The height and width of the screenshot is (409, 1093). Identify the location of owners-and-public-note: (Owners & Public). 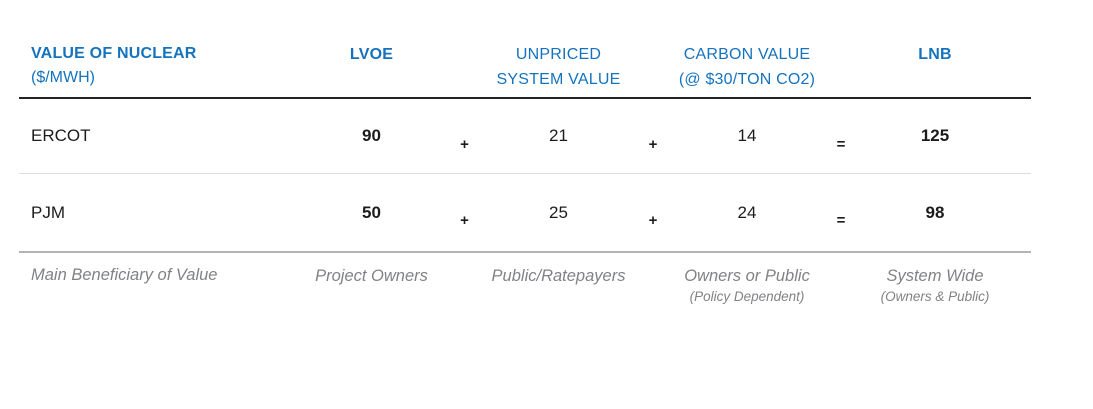
(935, 296).